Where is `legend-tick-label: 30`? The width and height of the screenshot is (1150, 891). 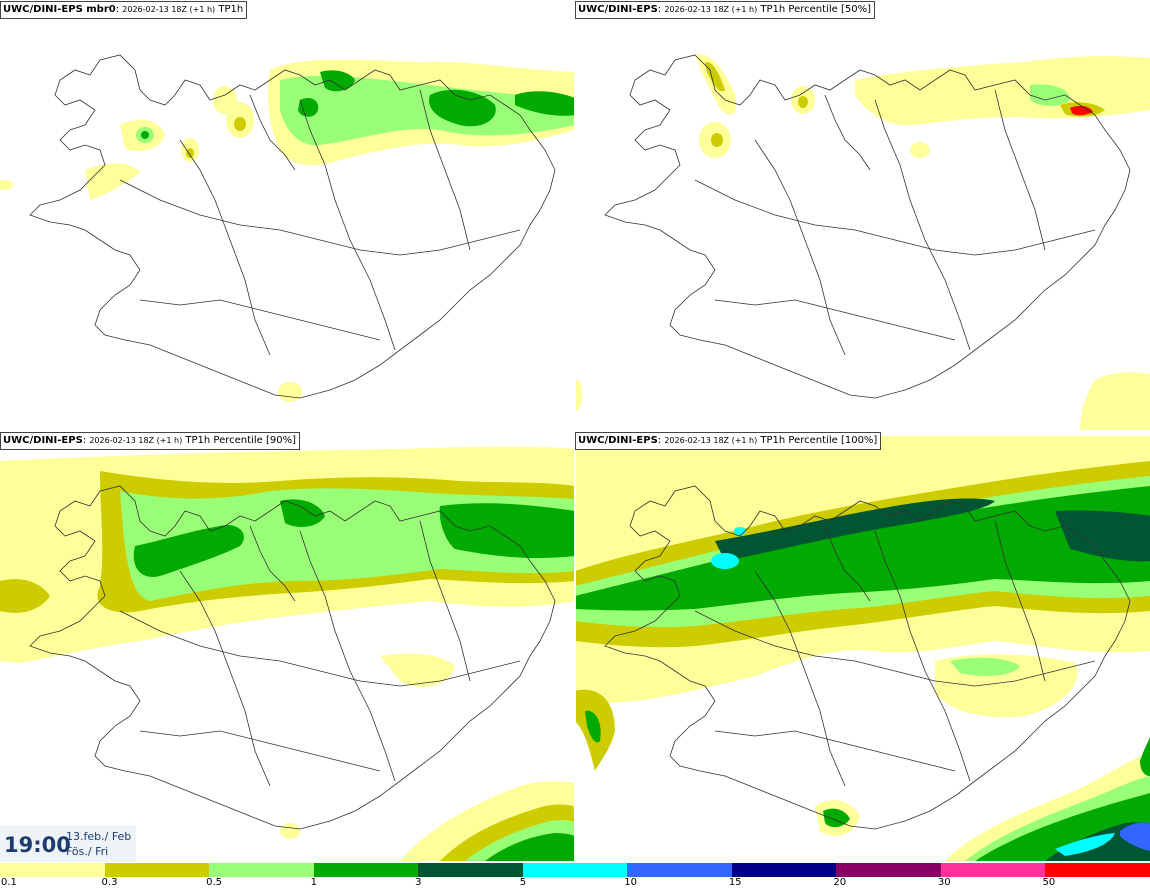
legend-tick-label: 30 is located at coordinates (944, 882).